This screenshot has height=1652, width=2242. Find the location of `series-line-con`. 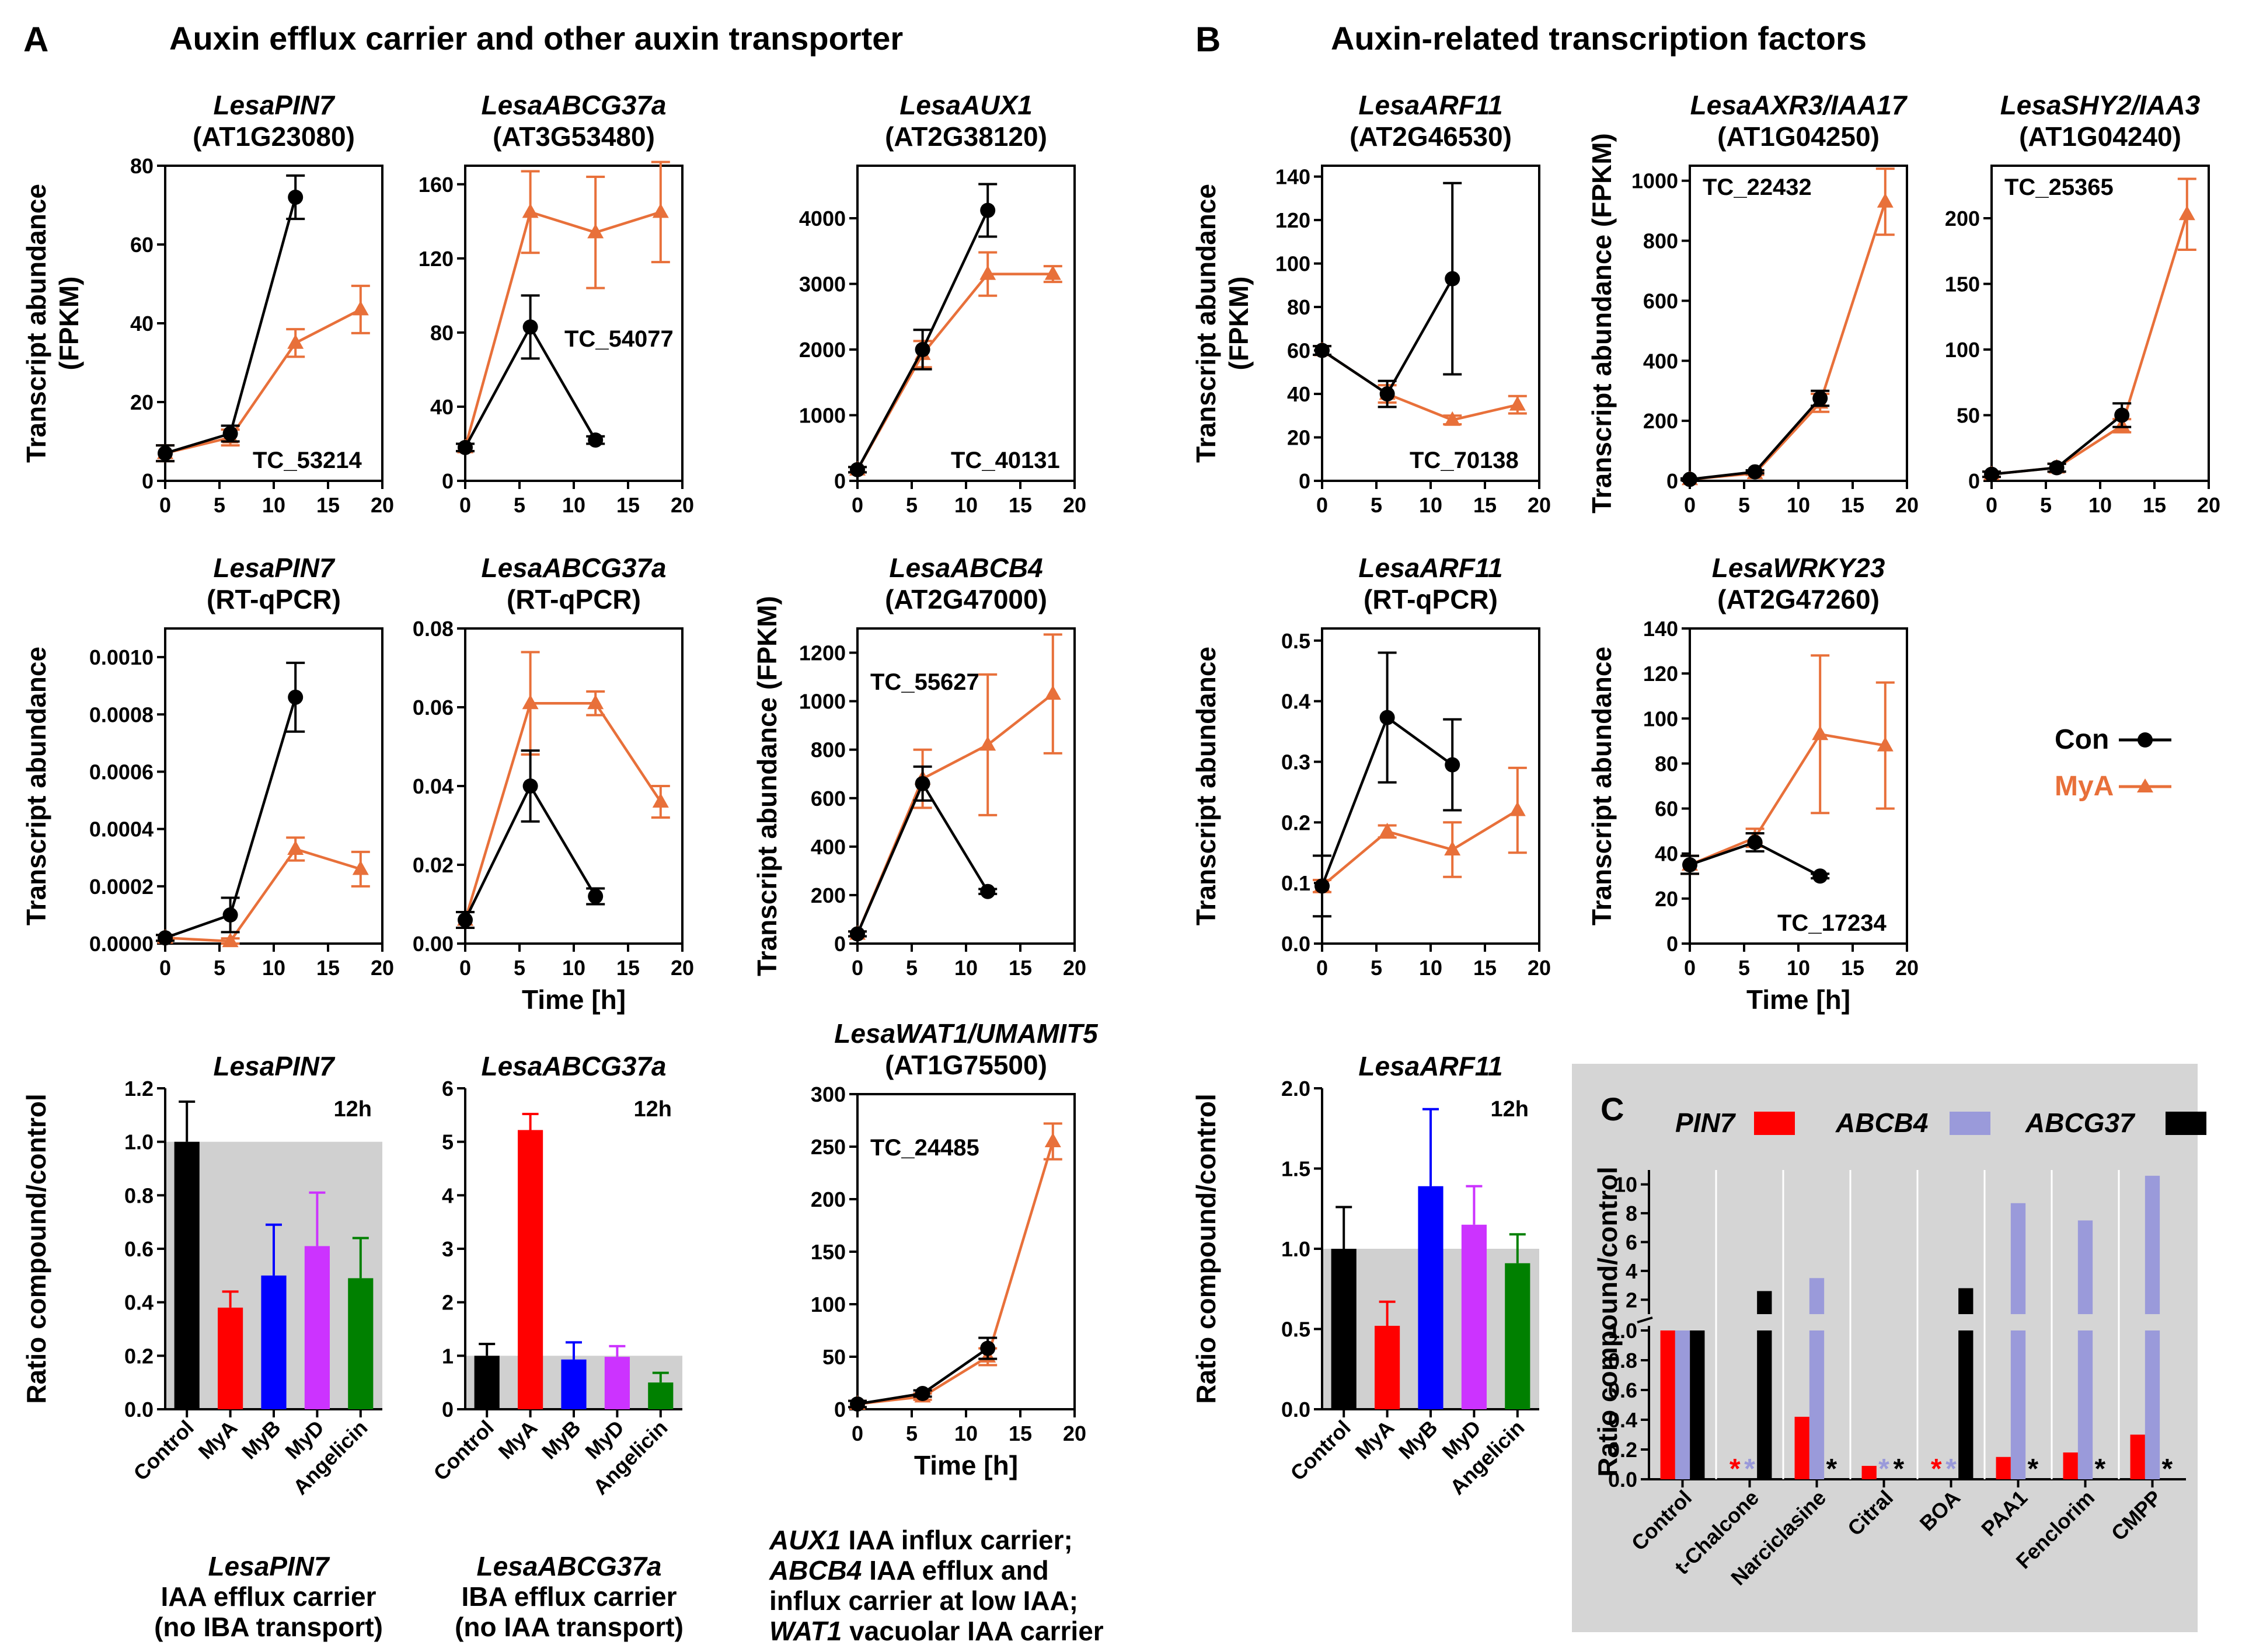

series-line-con is located at coordinates (231, 326).